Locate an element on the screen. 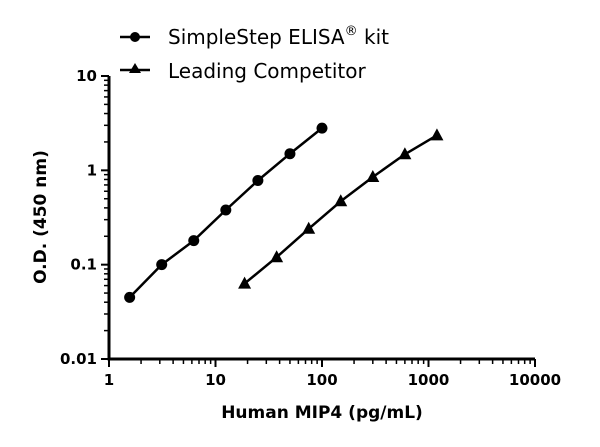 The image size is (600, 447). y-tick-label: 1 is located at coordinates (92, 170).